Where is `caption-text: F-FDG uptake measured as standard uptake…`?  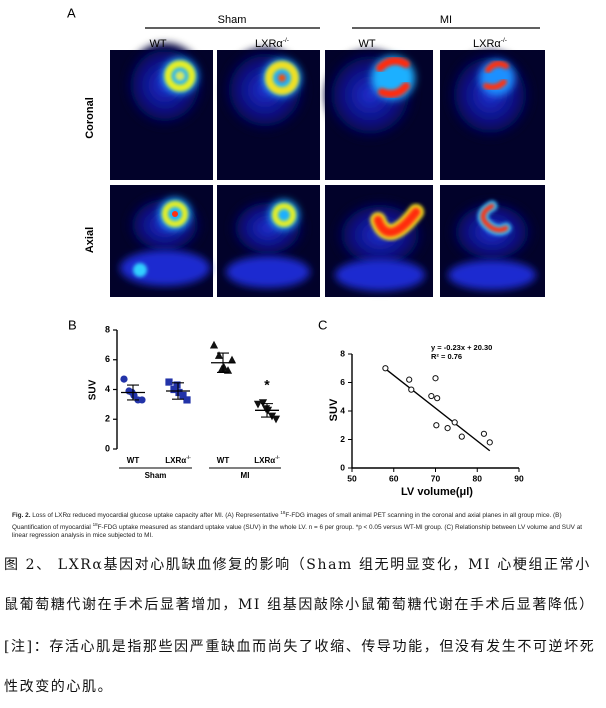 caption-text: F-FDG uptake measured as standard uptake… is located at coordinates (297, 531).